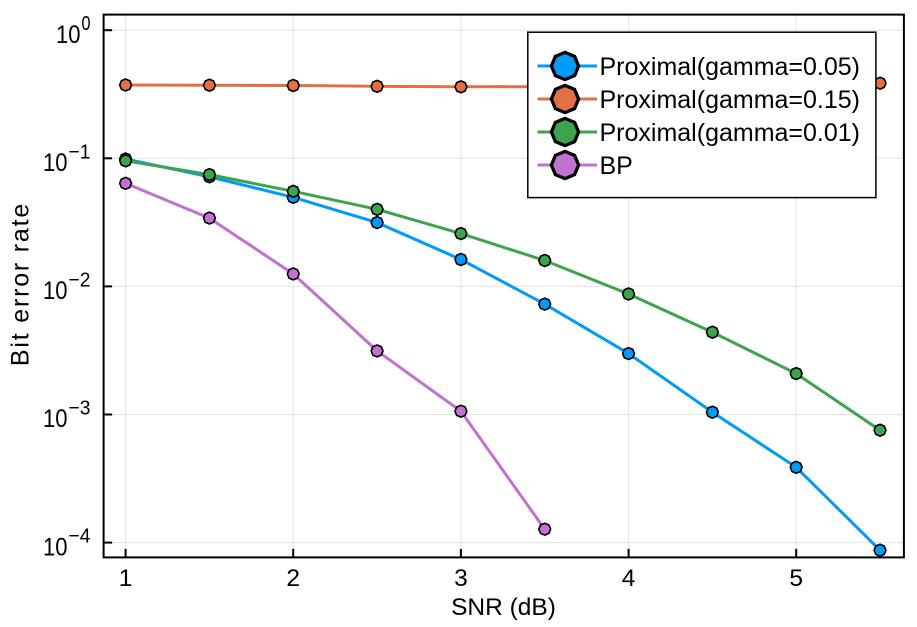 The image size is (917, 627). What do you see at coordinates (80, 279) in the screenshot?
I see `svg-text: −2` at bounding box center [80, 279].